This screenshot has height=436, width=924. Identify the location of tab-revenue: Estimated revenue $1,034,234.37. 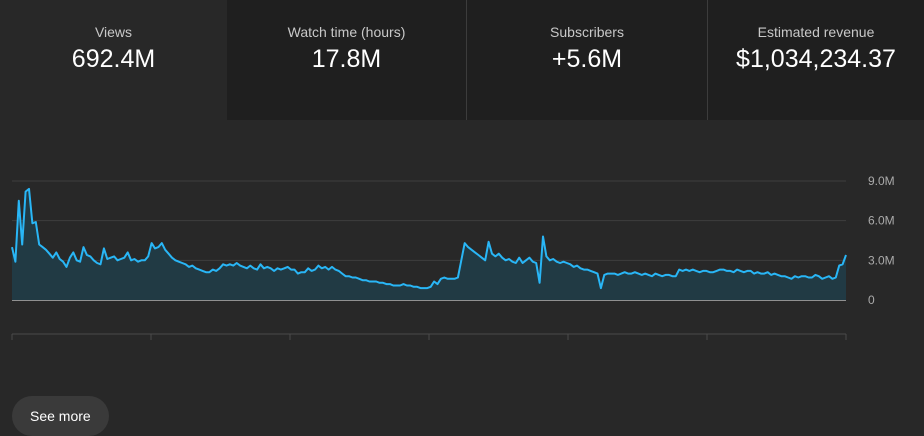
(815, 60).